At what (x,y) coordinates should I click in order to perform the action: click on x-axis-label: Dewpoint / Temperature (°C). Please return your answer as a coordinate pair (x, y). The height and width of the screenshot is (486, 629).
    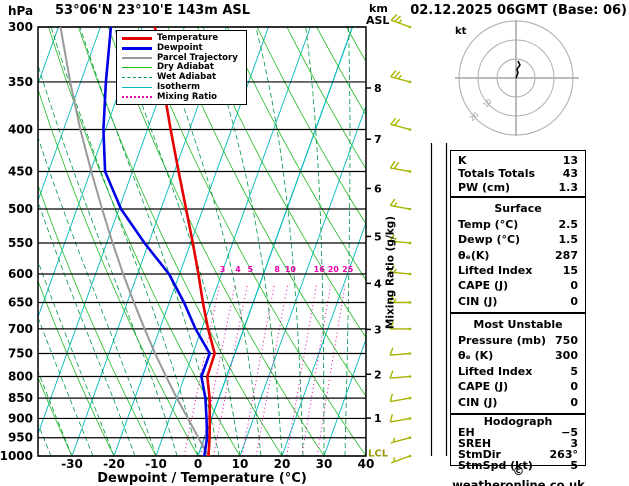
    Looking at the image, I should click on (202, 478).